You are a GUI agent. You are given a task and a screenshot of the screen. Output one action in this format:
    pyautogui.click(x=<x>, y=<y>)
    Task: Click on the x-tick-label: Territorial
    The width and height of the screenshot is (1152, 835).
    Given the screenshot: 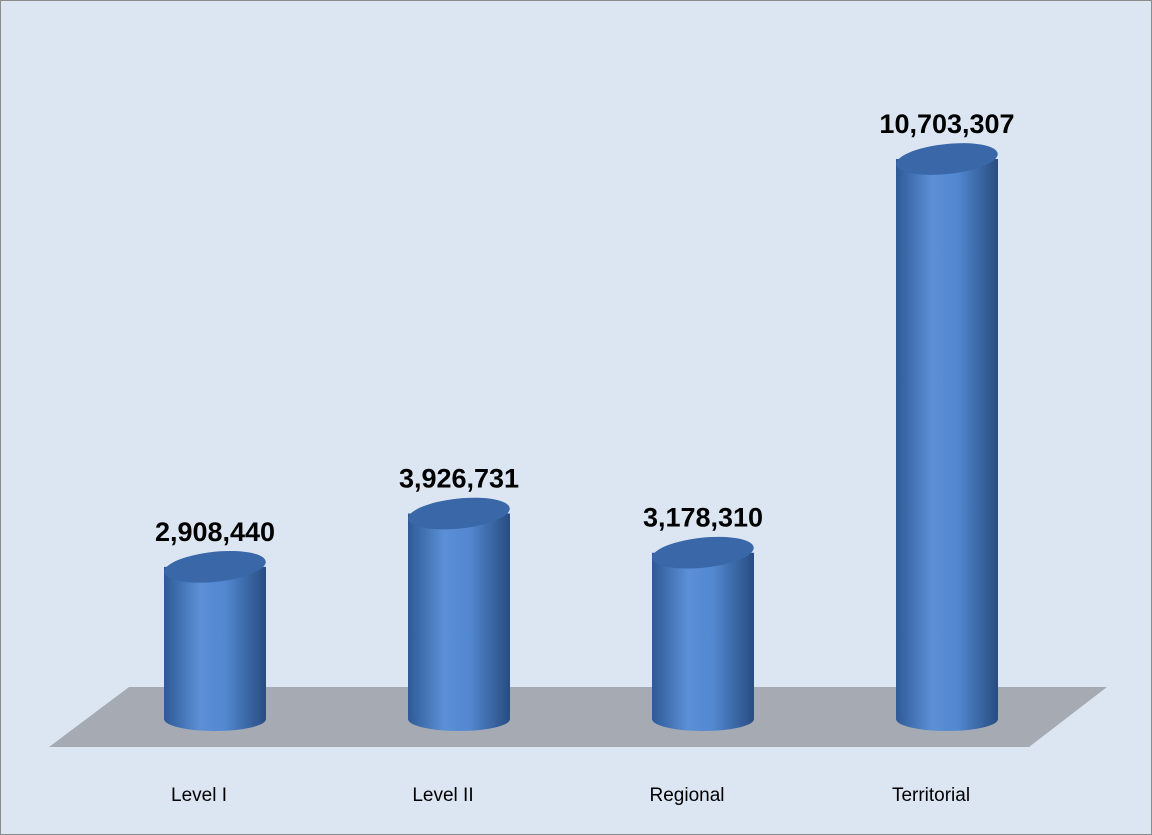 What is the action you would take?
    pyautogui.click(x=931, y=795)
    